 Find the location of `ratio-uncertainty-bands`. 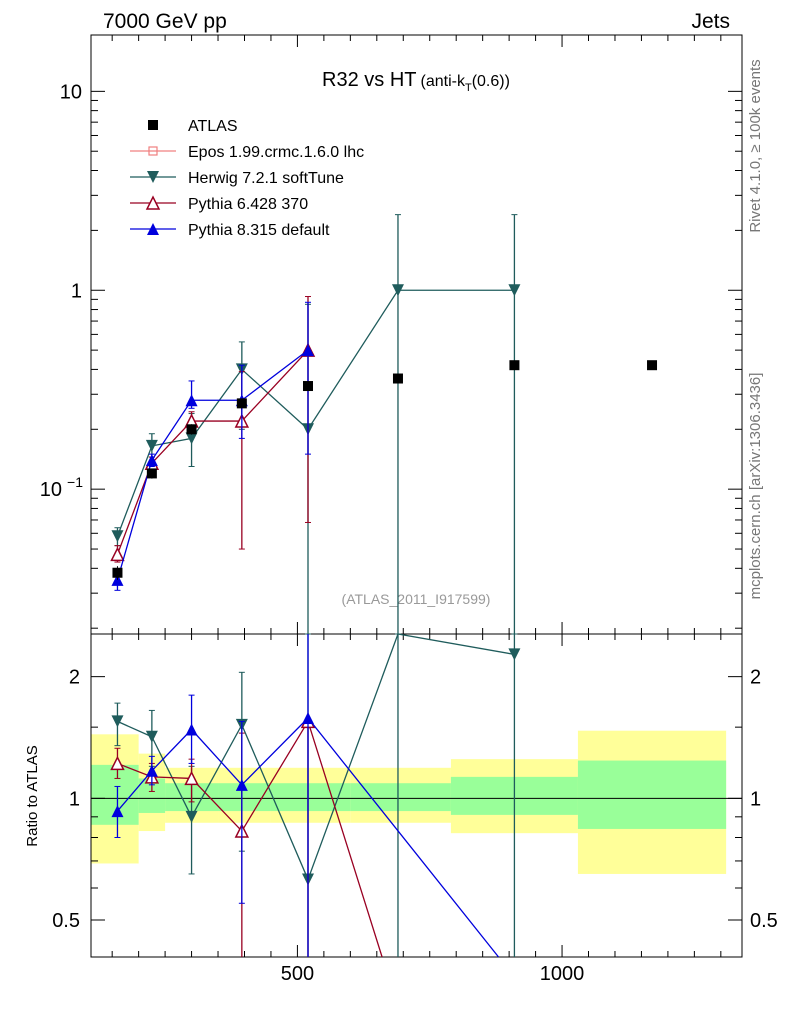

ratio-uncertainty-bands is located at coordinates (416, 802).